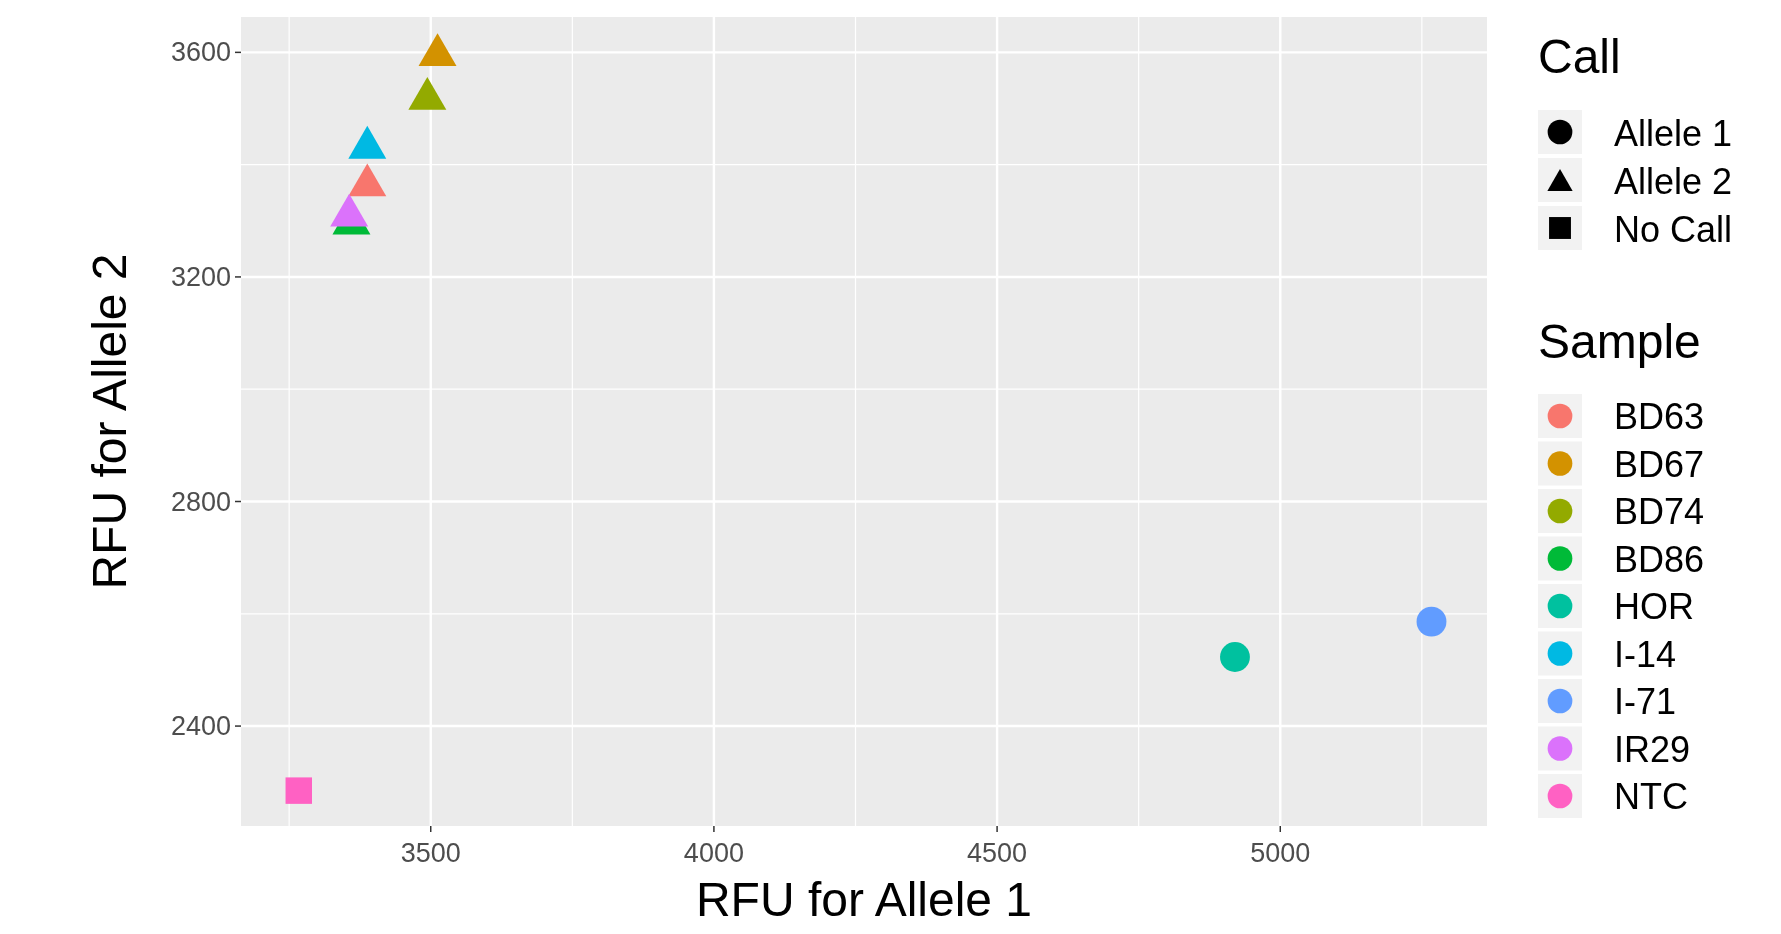 The image size is (1781, 934). Describe the element at coordinates (1654, 606) in the screenshot. I see `legend-label: HOR` at that location.